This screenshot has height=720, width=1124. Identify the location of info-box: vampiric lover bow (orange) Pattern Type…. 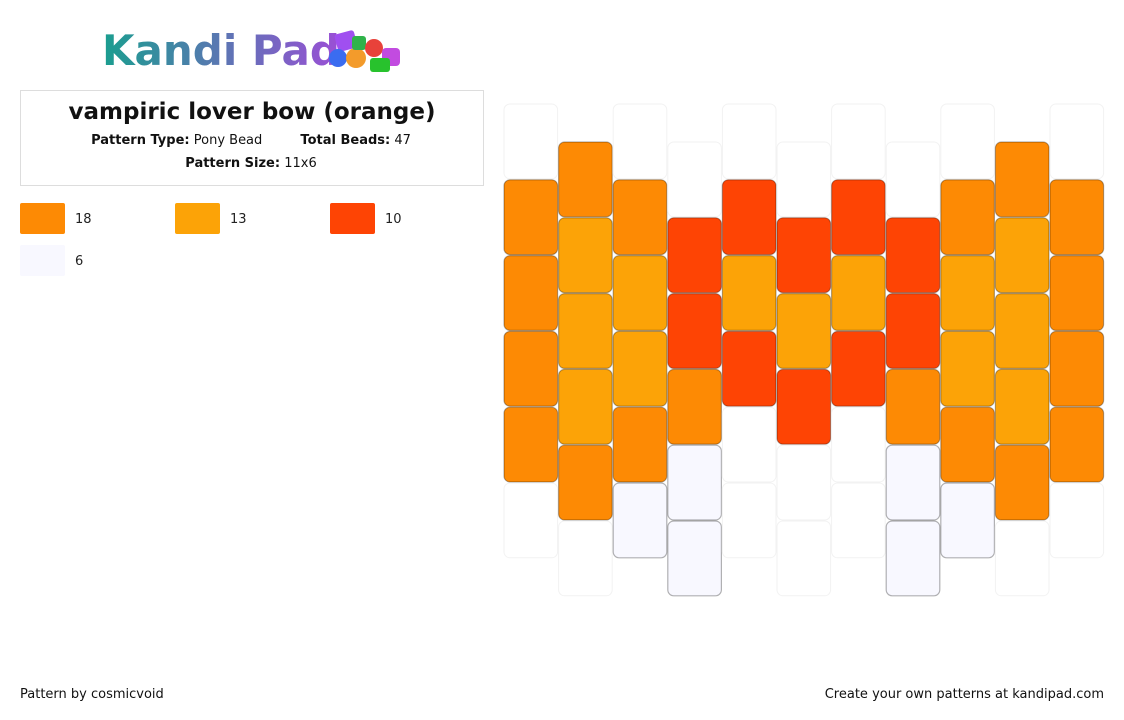
(252, 138).